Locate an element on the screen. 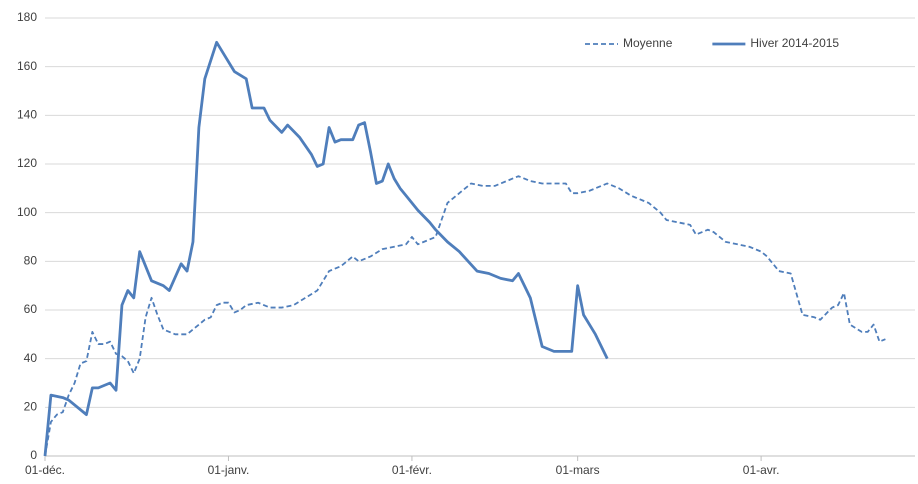 This screenshot has width=918, height=484. x-tick-label: 01-avr. is located at coordinates (761, 470).